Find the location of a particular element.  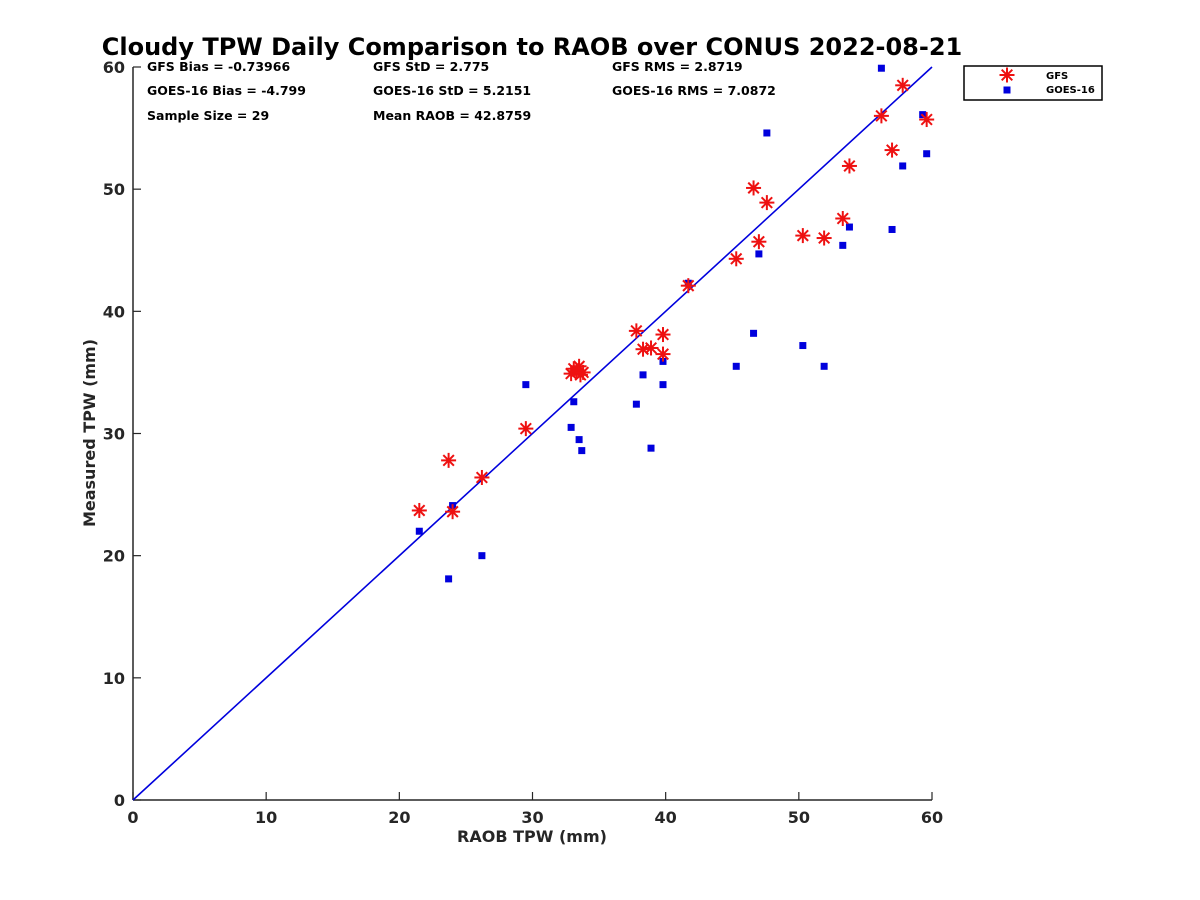

stat-gfs-rms: GFS RMS = 2.8719 is located at coordinates (677, 66).